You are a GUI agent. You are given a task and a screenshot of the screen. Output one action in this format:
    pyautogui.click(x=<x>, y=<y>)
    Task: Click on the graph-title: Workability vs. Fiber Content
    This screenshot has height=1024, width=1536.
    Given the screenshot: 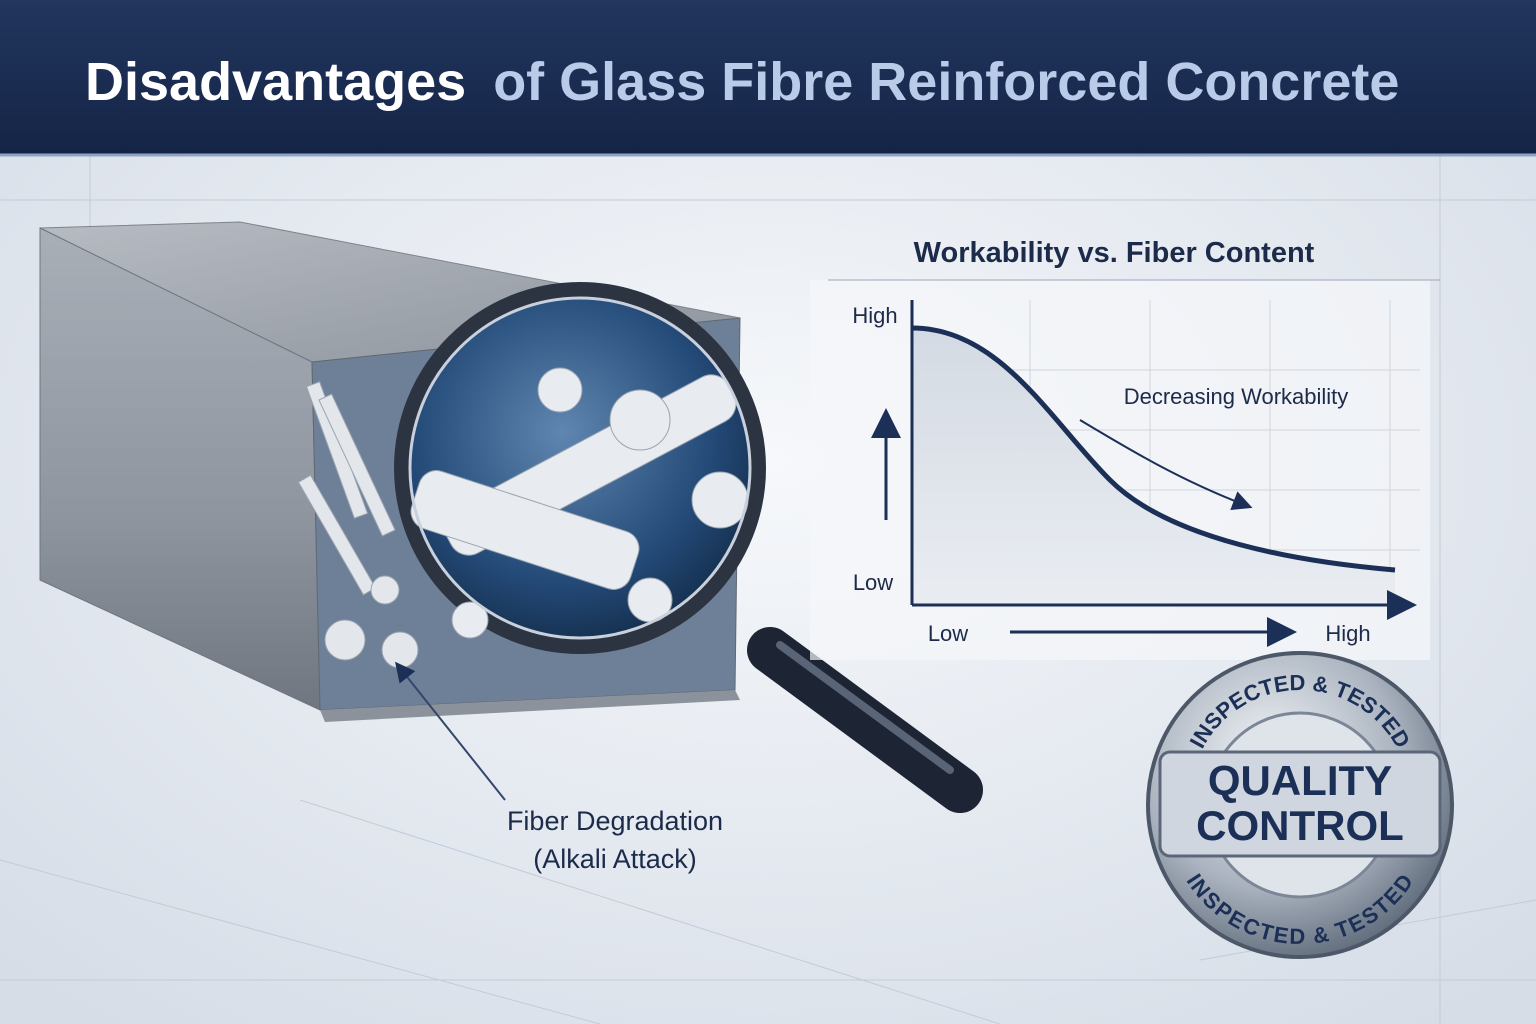 What is the action you would take?
    pyautogui.click(x=1114, y=253)
    